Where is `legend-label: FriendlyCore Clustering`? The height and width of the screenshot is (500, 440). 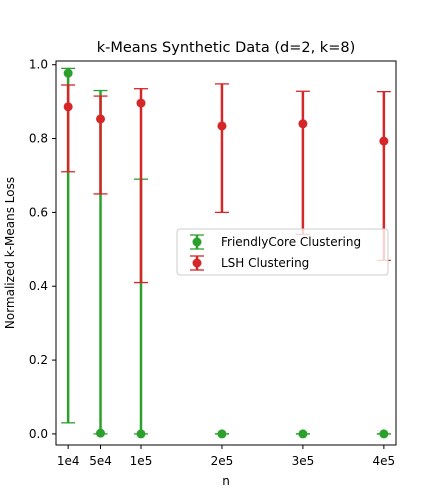
legend-label: FriendlyCore Clustering is located at coordinates (291, 242).